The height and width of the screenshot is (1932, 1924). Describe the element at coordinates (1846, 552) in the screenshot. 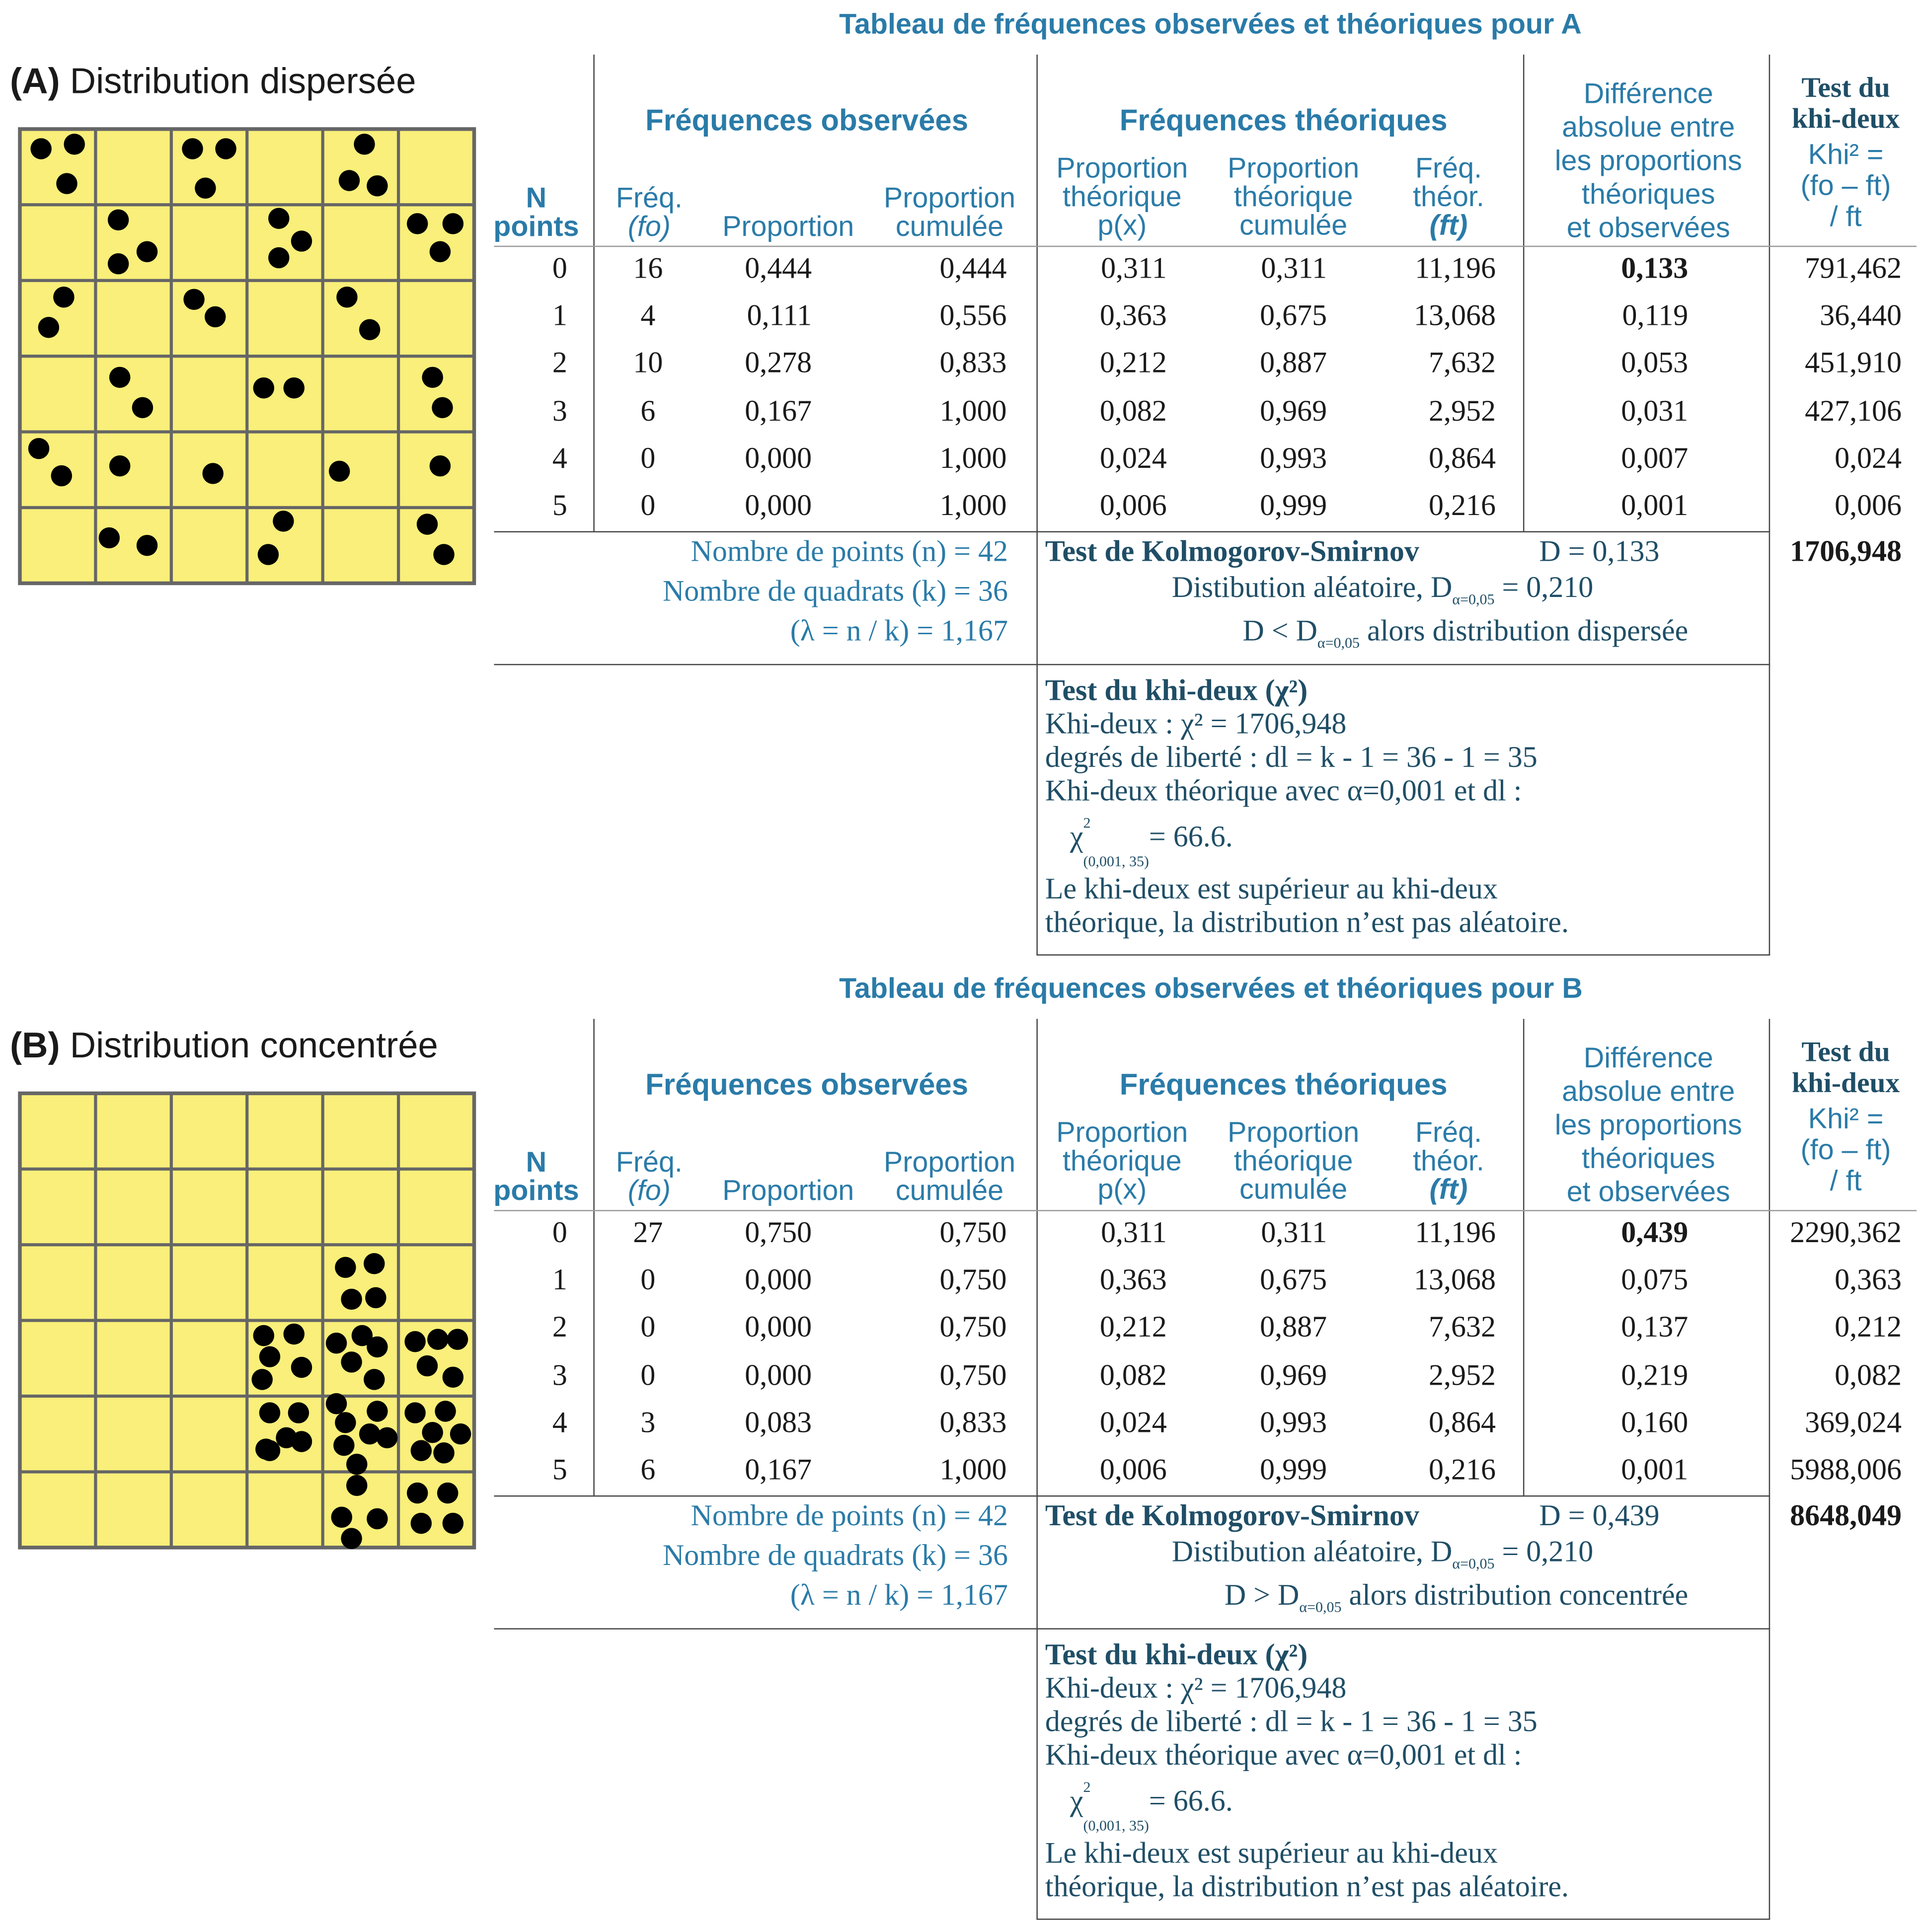

I see `chi-square-total: 1706,948` at that location.